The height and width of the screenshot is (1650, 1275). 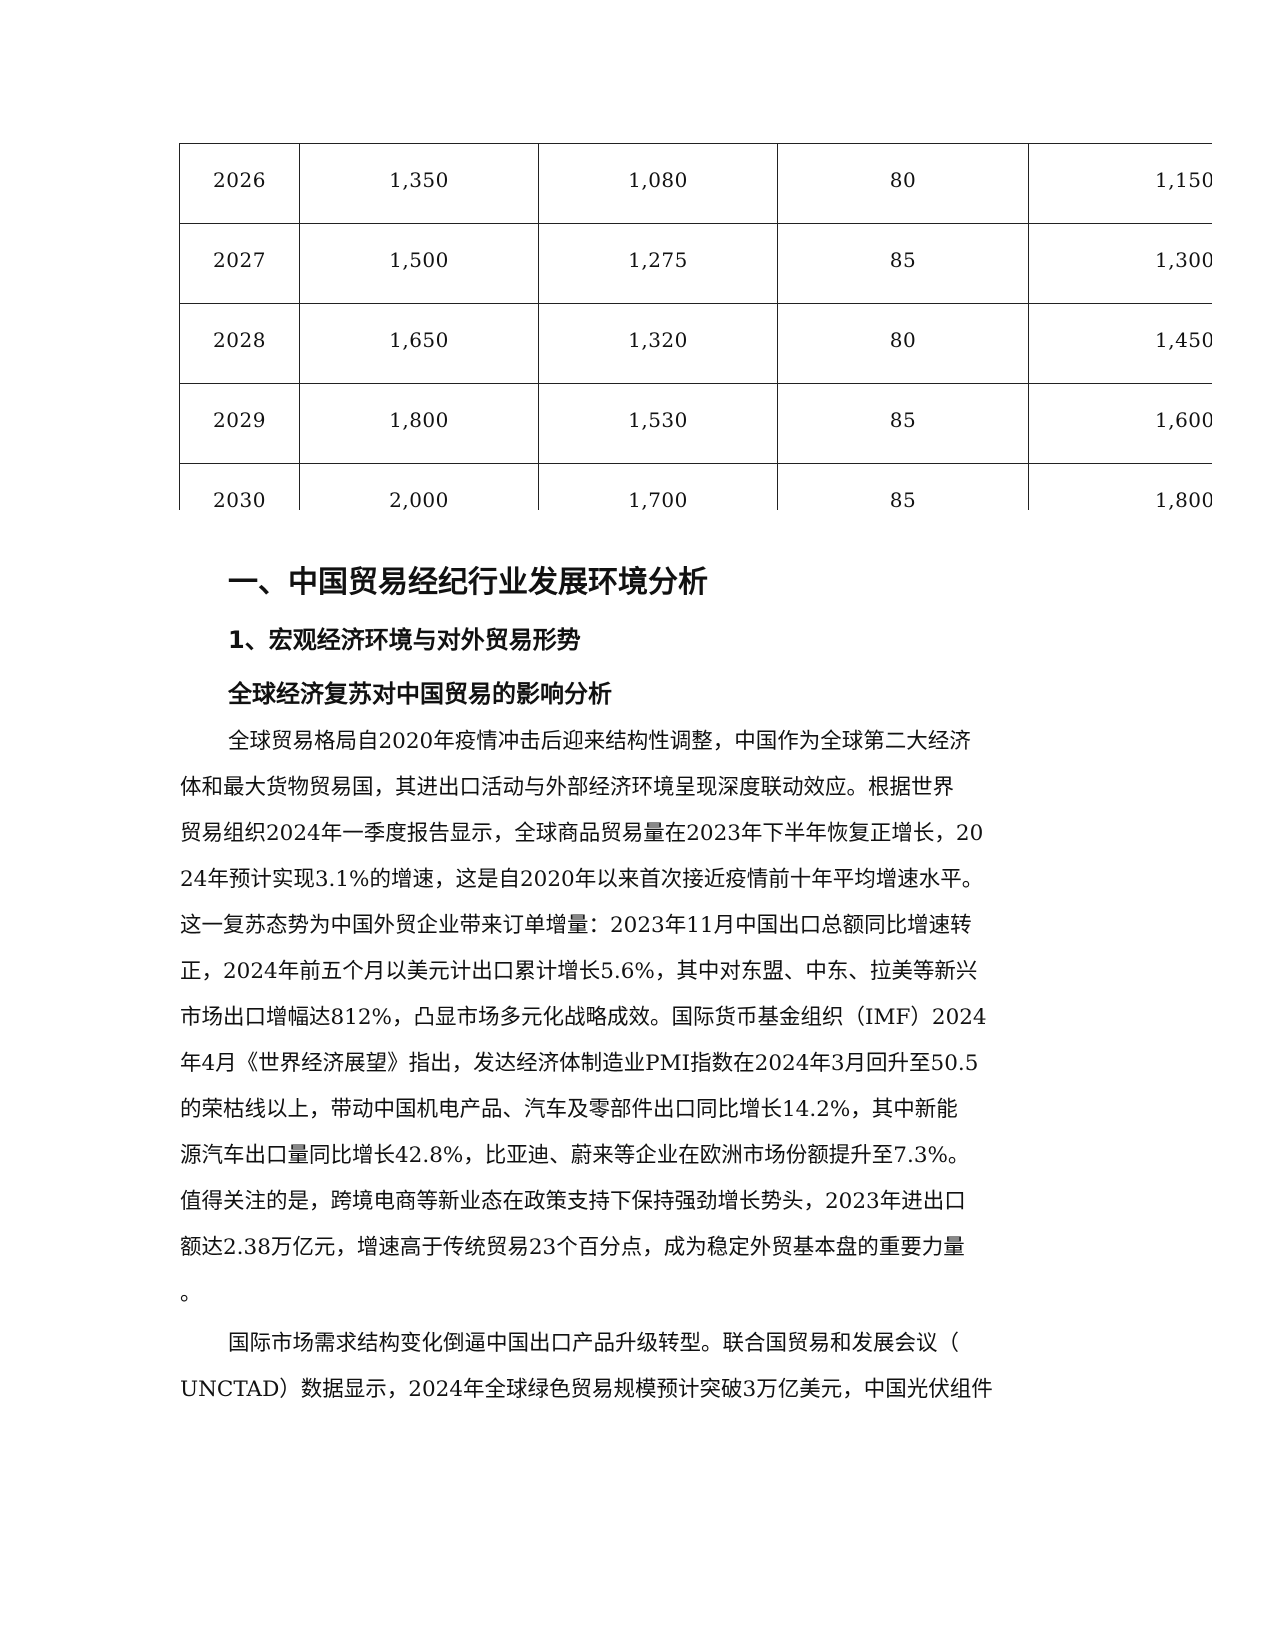 What do you see at coordinates (239, 343) in the screenshot?
I see `table-cell: 2028` at bounding box center [239, 343].